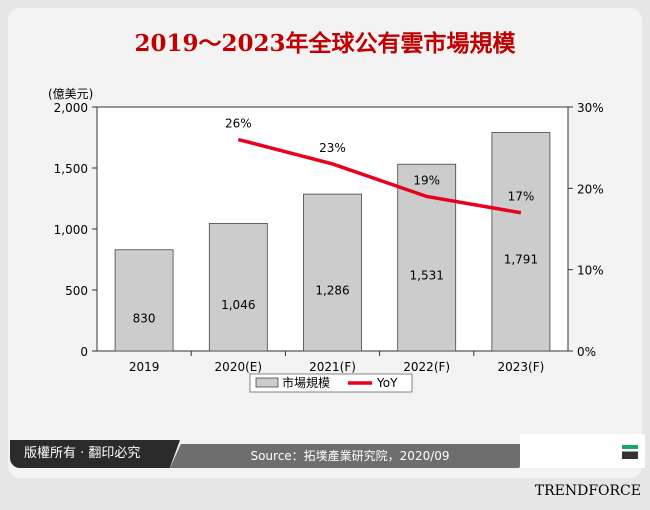 The width and height of the screenshot is (650, 510). I want to click on x-tick-label: 2021(F), so click(332, 367).